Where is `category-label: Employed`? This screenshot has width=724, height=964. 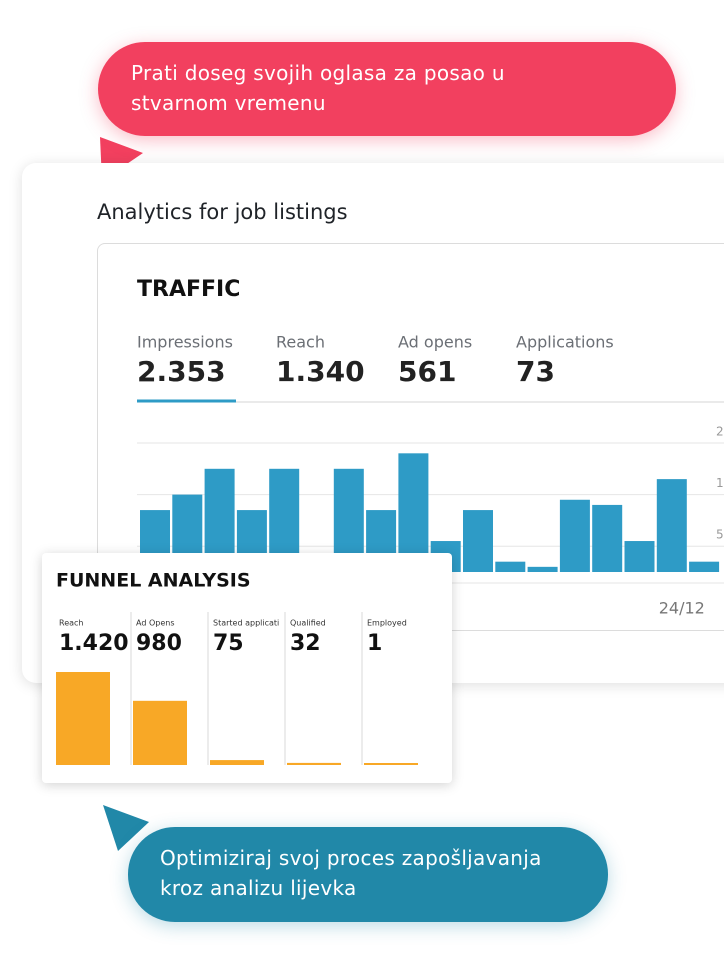
category-label: Employed is located at coordinates (387, 623).